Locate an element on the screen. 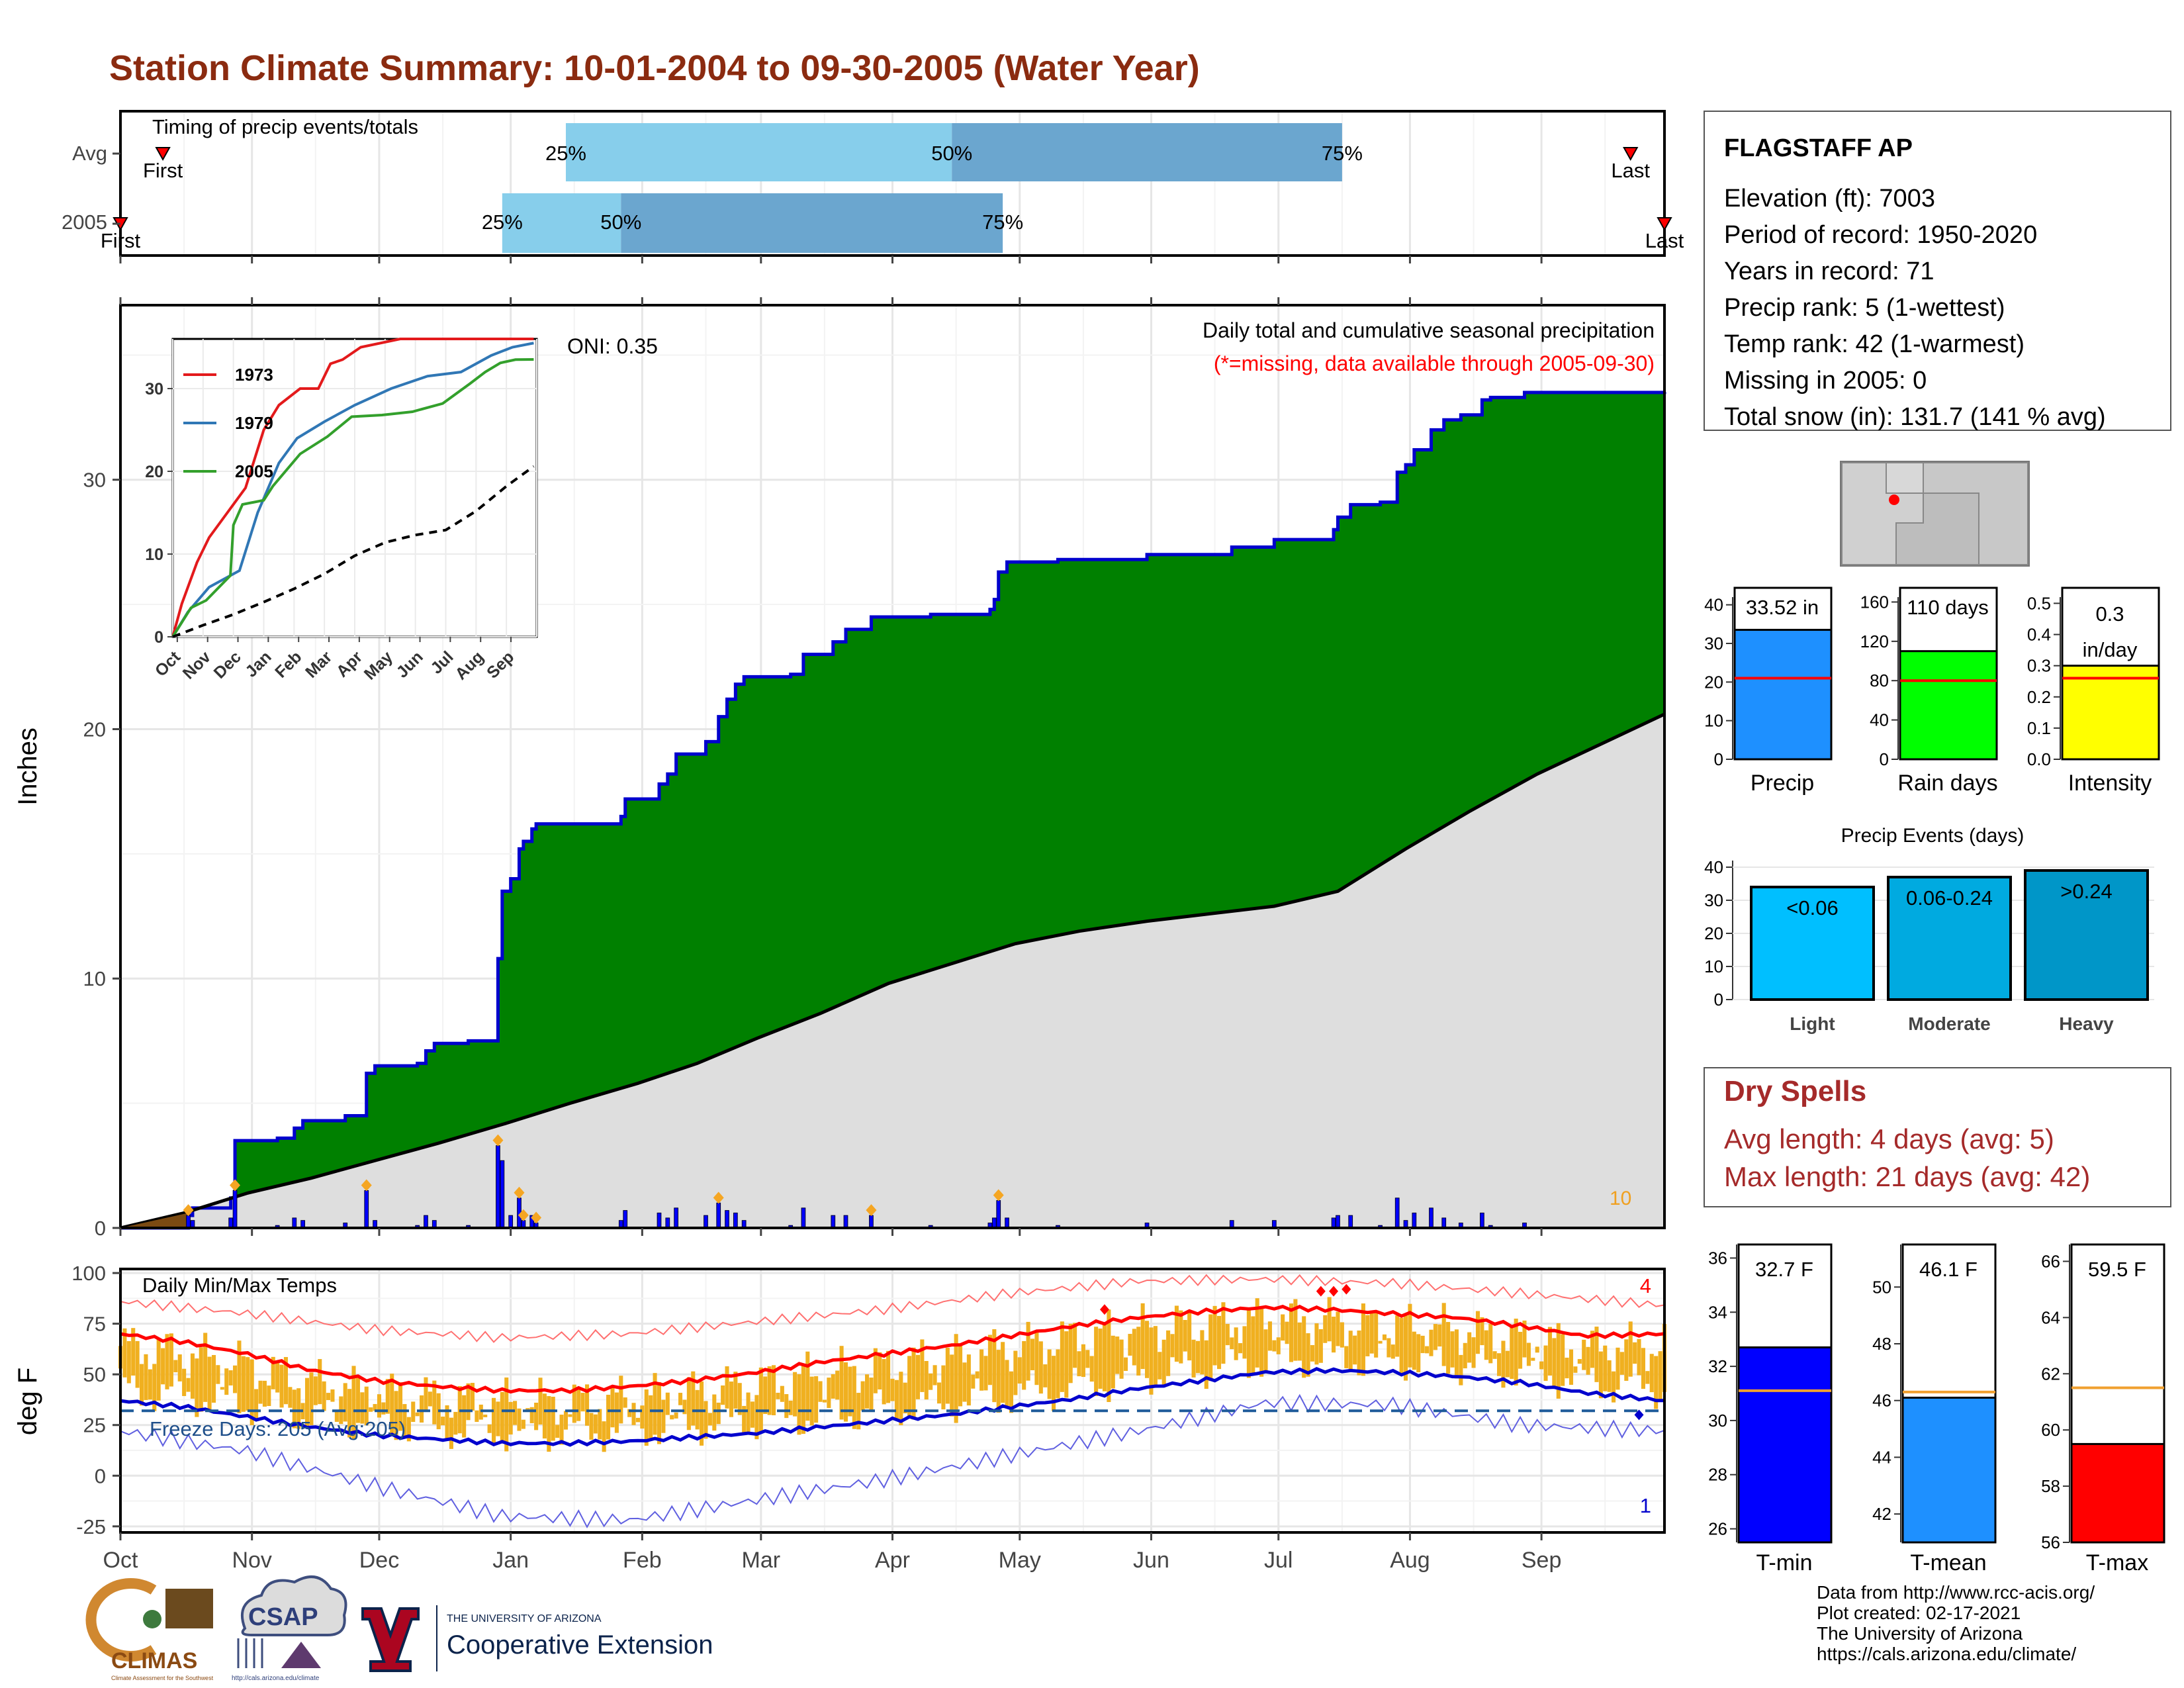 The width and height of the screenshot is (2184, 1688). month-label: Oct is located at coordinates (121, 1560).